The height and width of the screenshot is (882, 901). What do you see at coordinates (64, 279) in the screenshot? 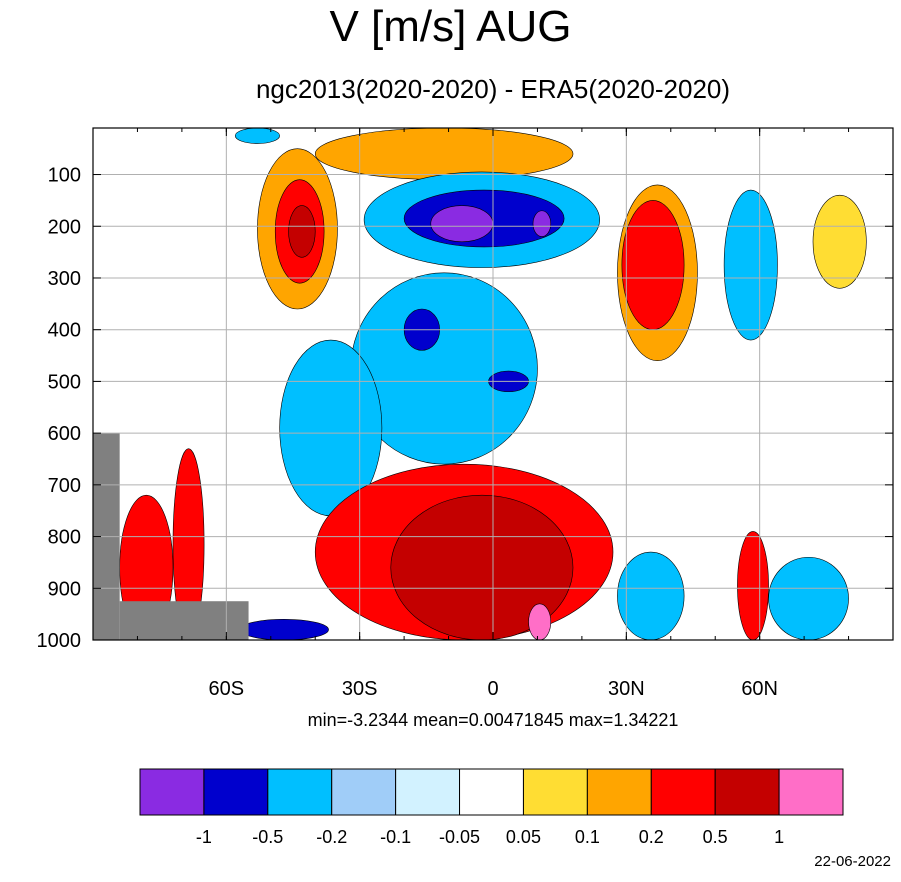
I see `y-tick-label: 300` at bounding box center [64, 279].